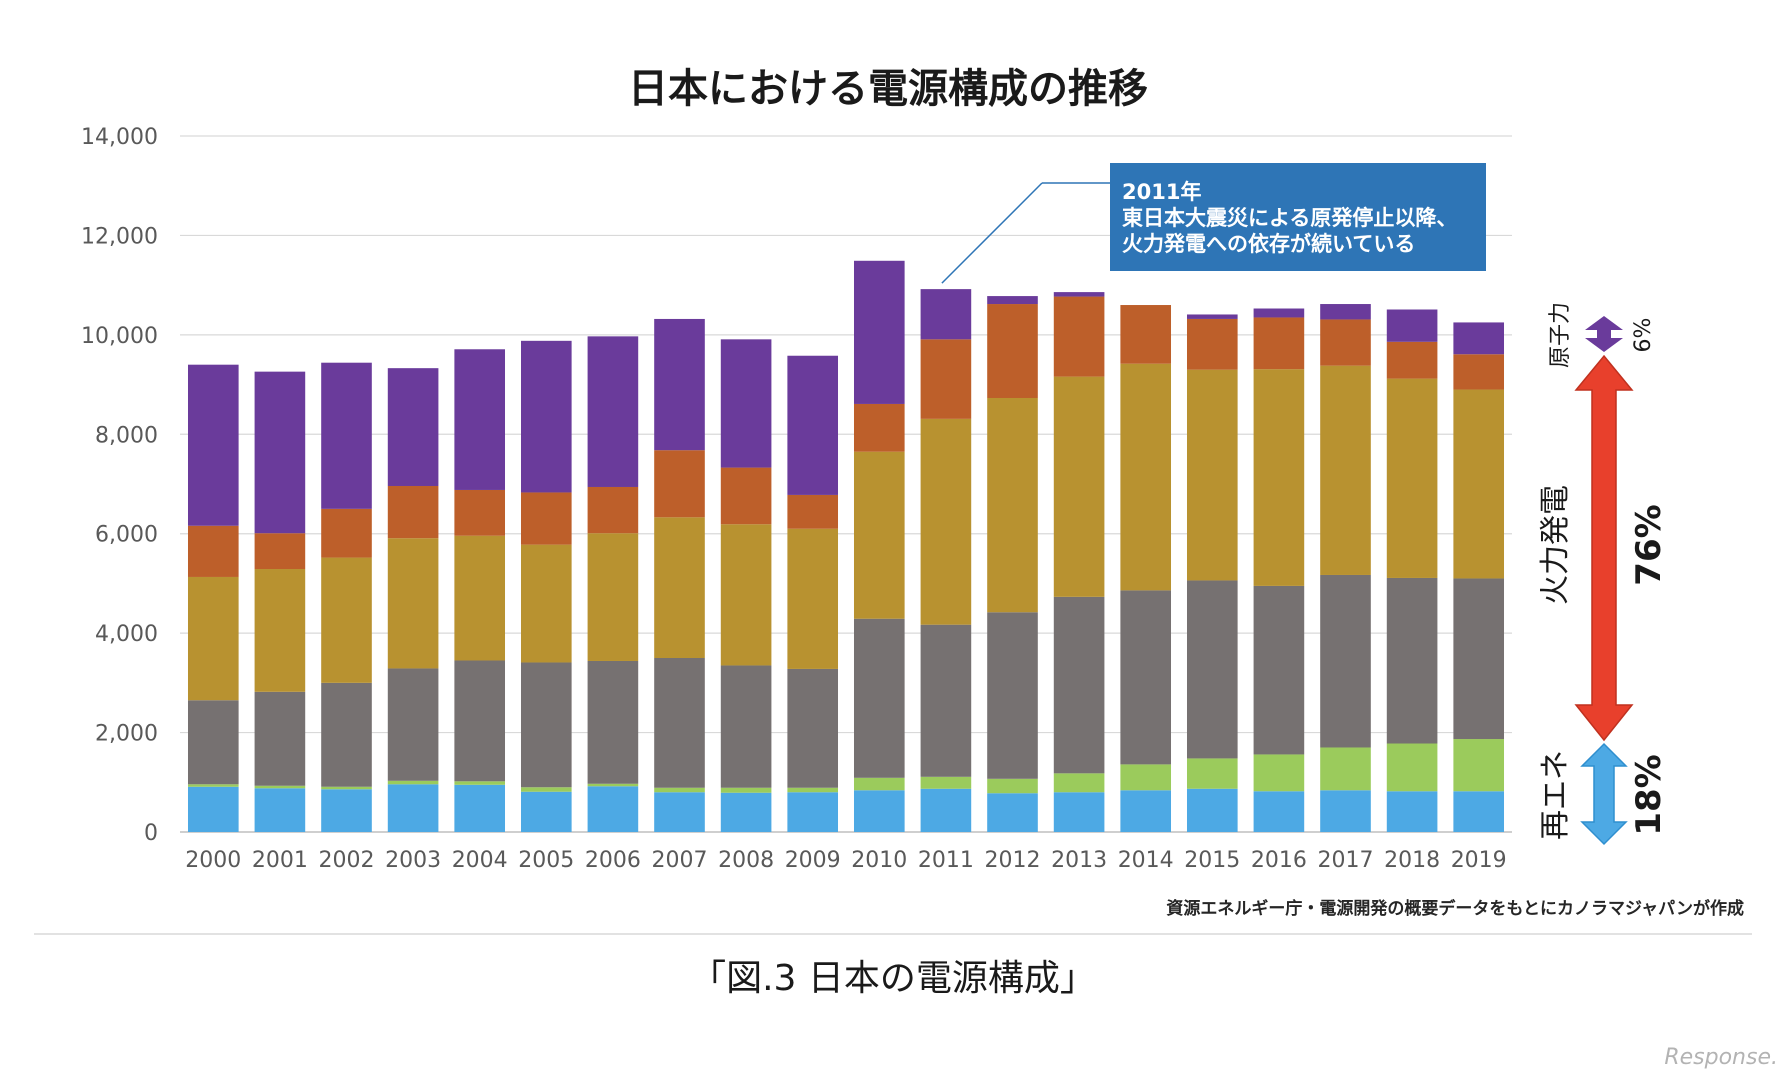  Describe the element at coordinates (1479, 860) in the screenshot. I see `x-tick-label: 2019` at that location.